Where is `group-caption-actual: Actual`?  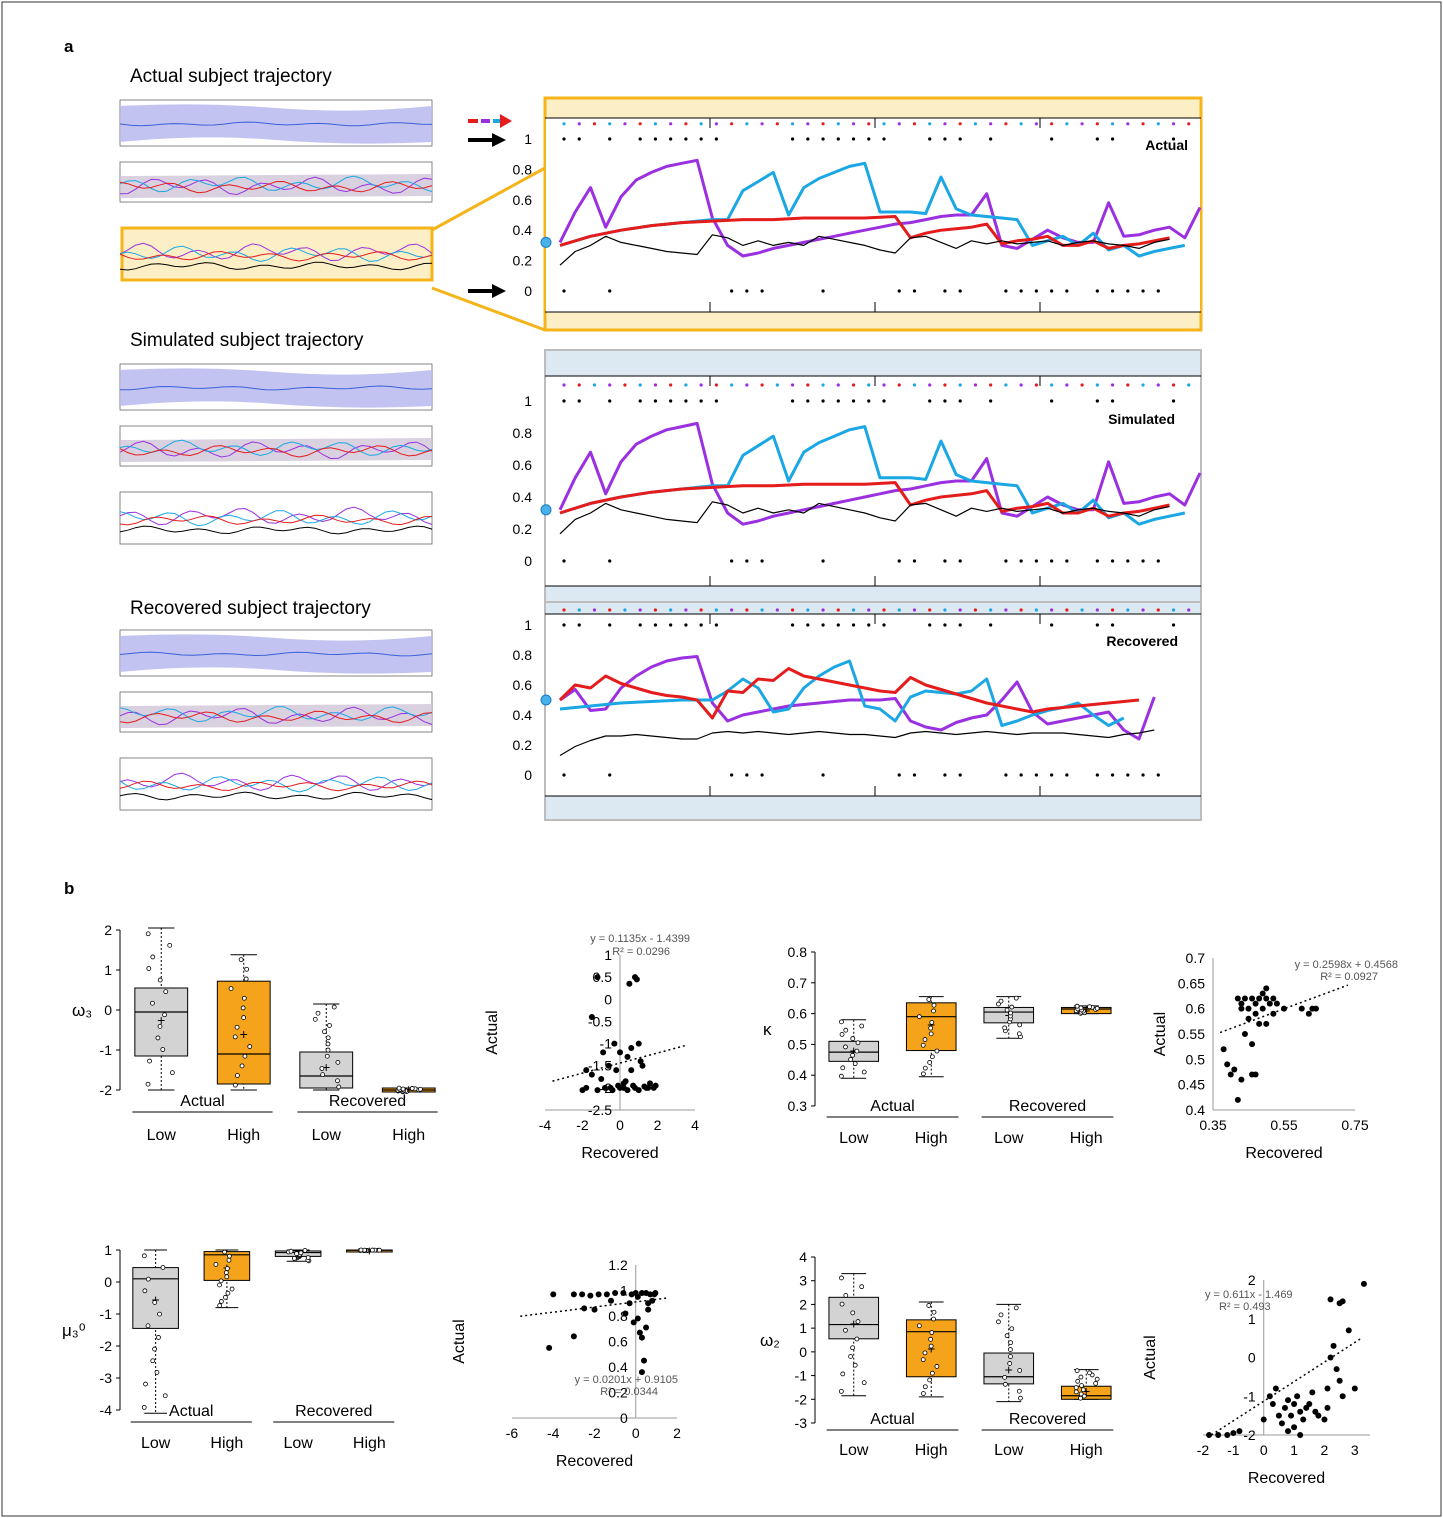
group-caption-actual: Actual is located at coordinates (892, 1419).